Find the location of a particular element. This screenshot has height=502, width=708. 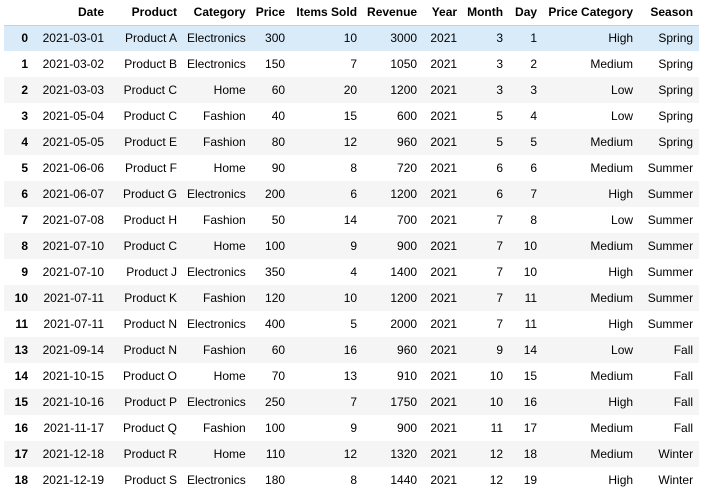

cell-day: 1 is located at coordinates (534, 38).